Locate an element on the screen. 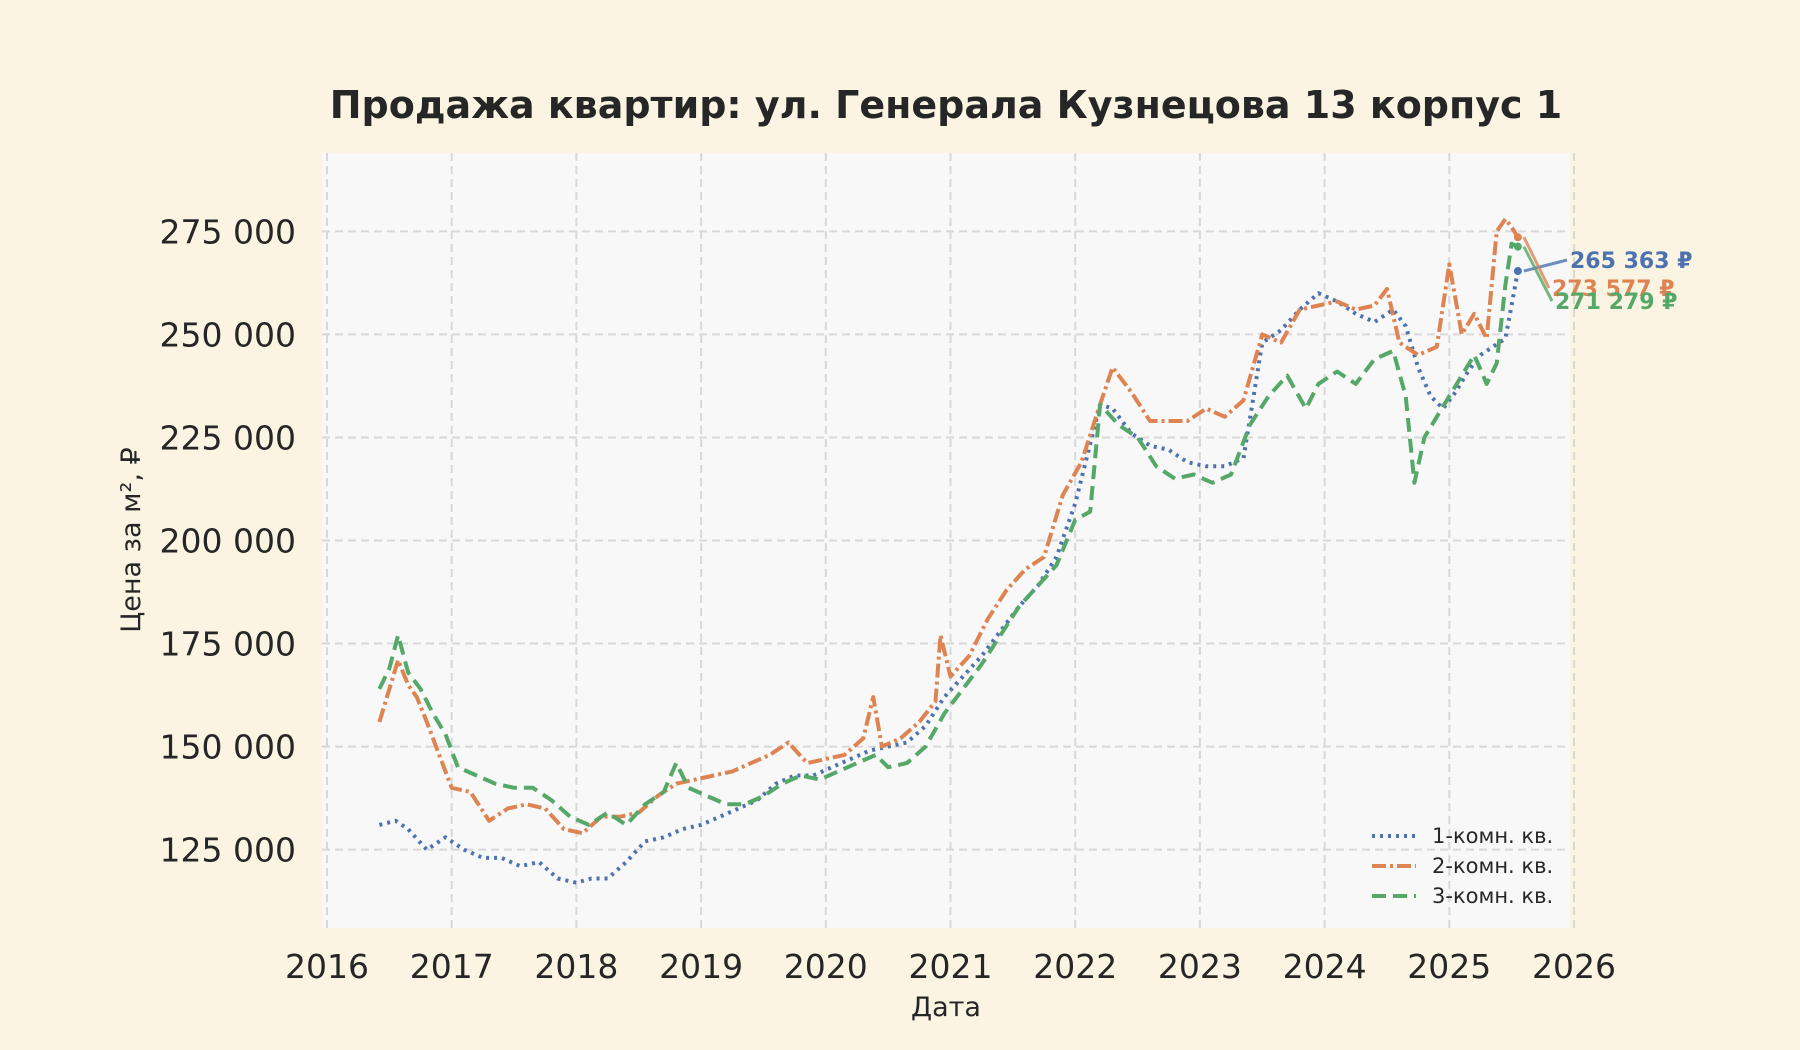  y-tick-label: 200 000 is located at coordinates (228, 541).